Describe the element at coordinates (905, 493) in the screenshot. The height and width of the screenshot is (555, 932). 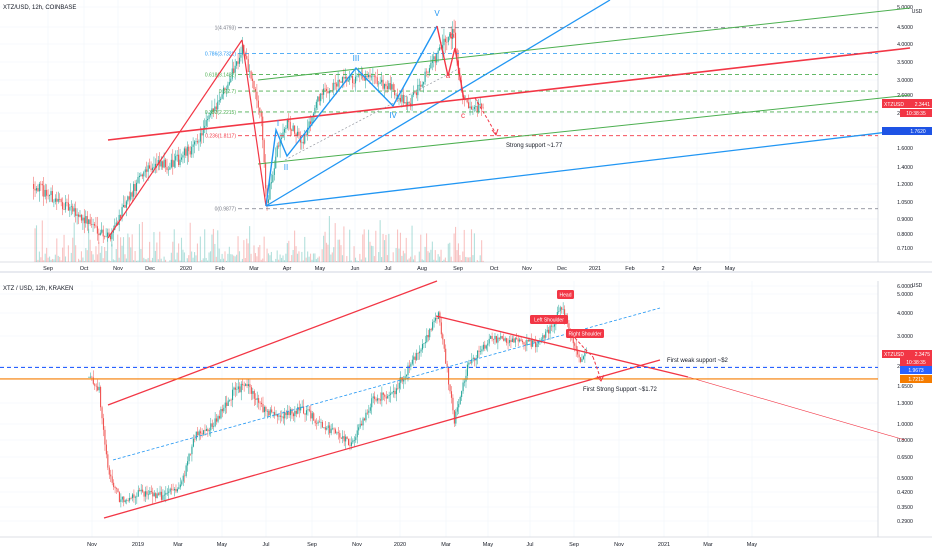
I see `y-tick-label: 0.4200` at that location.